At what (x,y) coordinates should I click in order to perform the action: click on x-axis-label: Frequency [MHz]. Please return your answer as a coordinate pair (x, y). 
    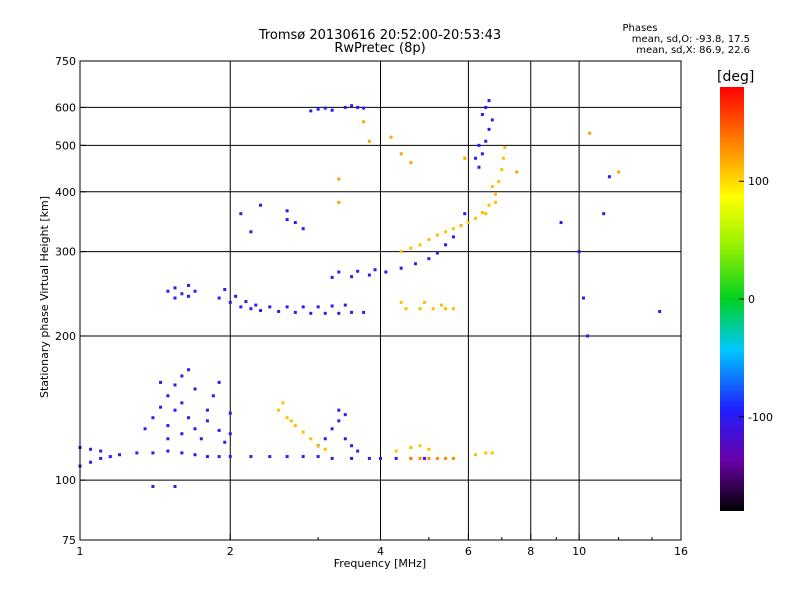
    Looking at the image, I should click on (380, 563).